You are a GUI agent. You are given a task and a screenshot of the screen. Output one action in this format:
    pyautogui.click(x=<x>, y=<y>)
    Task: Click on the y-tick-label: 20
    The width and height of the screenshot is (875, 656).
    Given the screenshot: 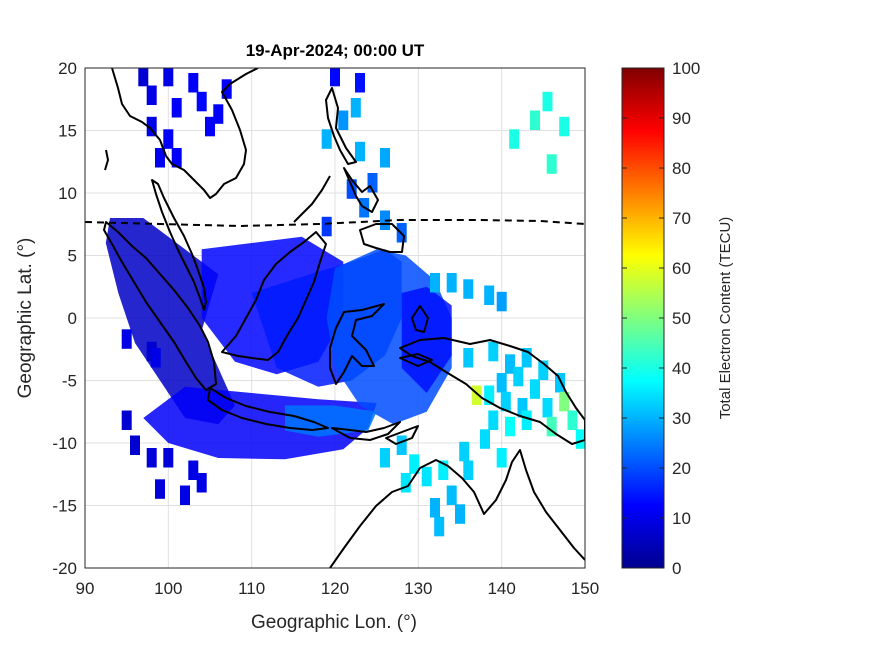 What is the action you would take?
    pyautogui.click(x=67, y=68)
    